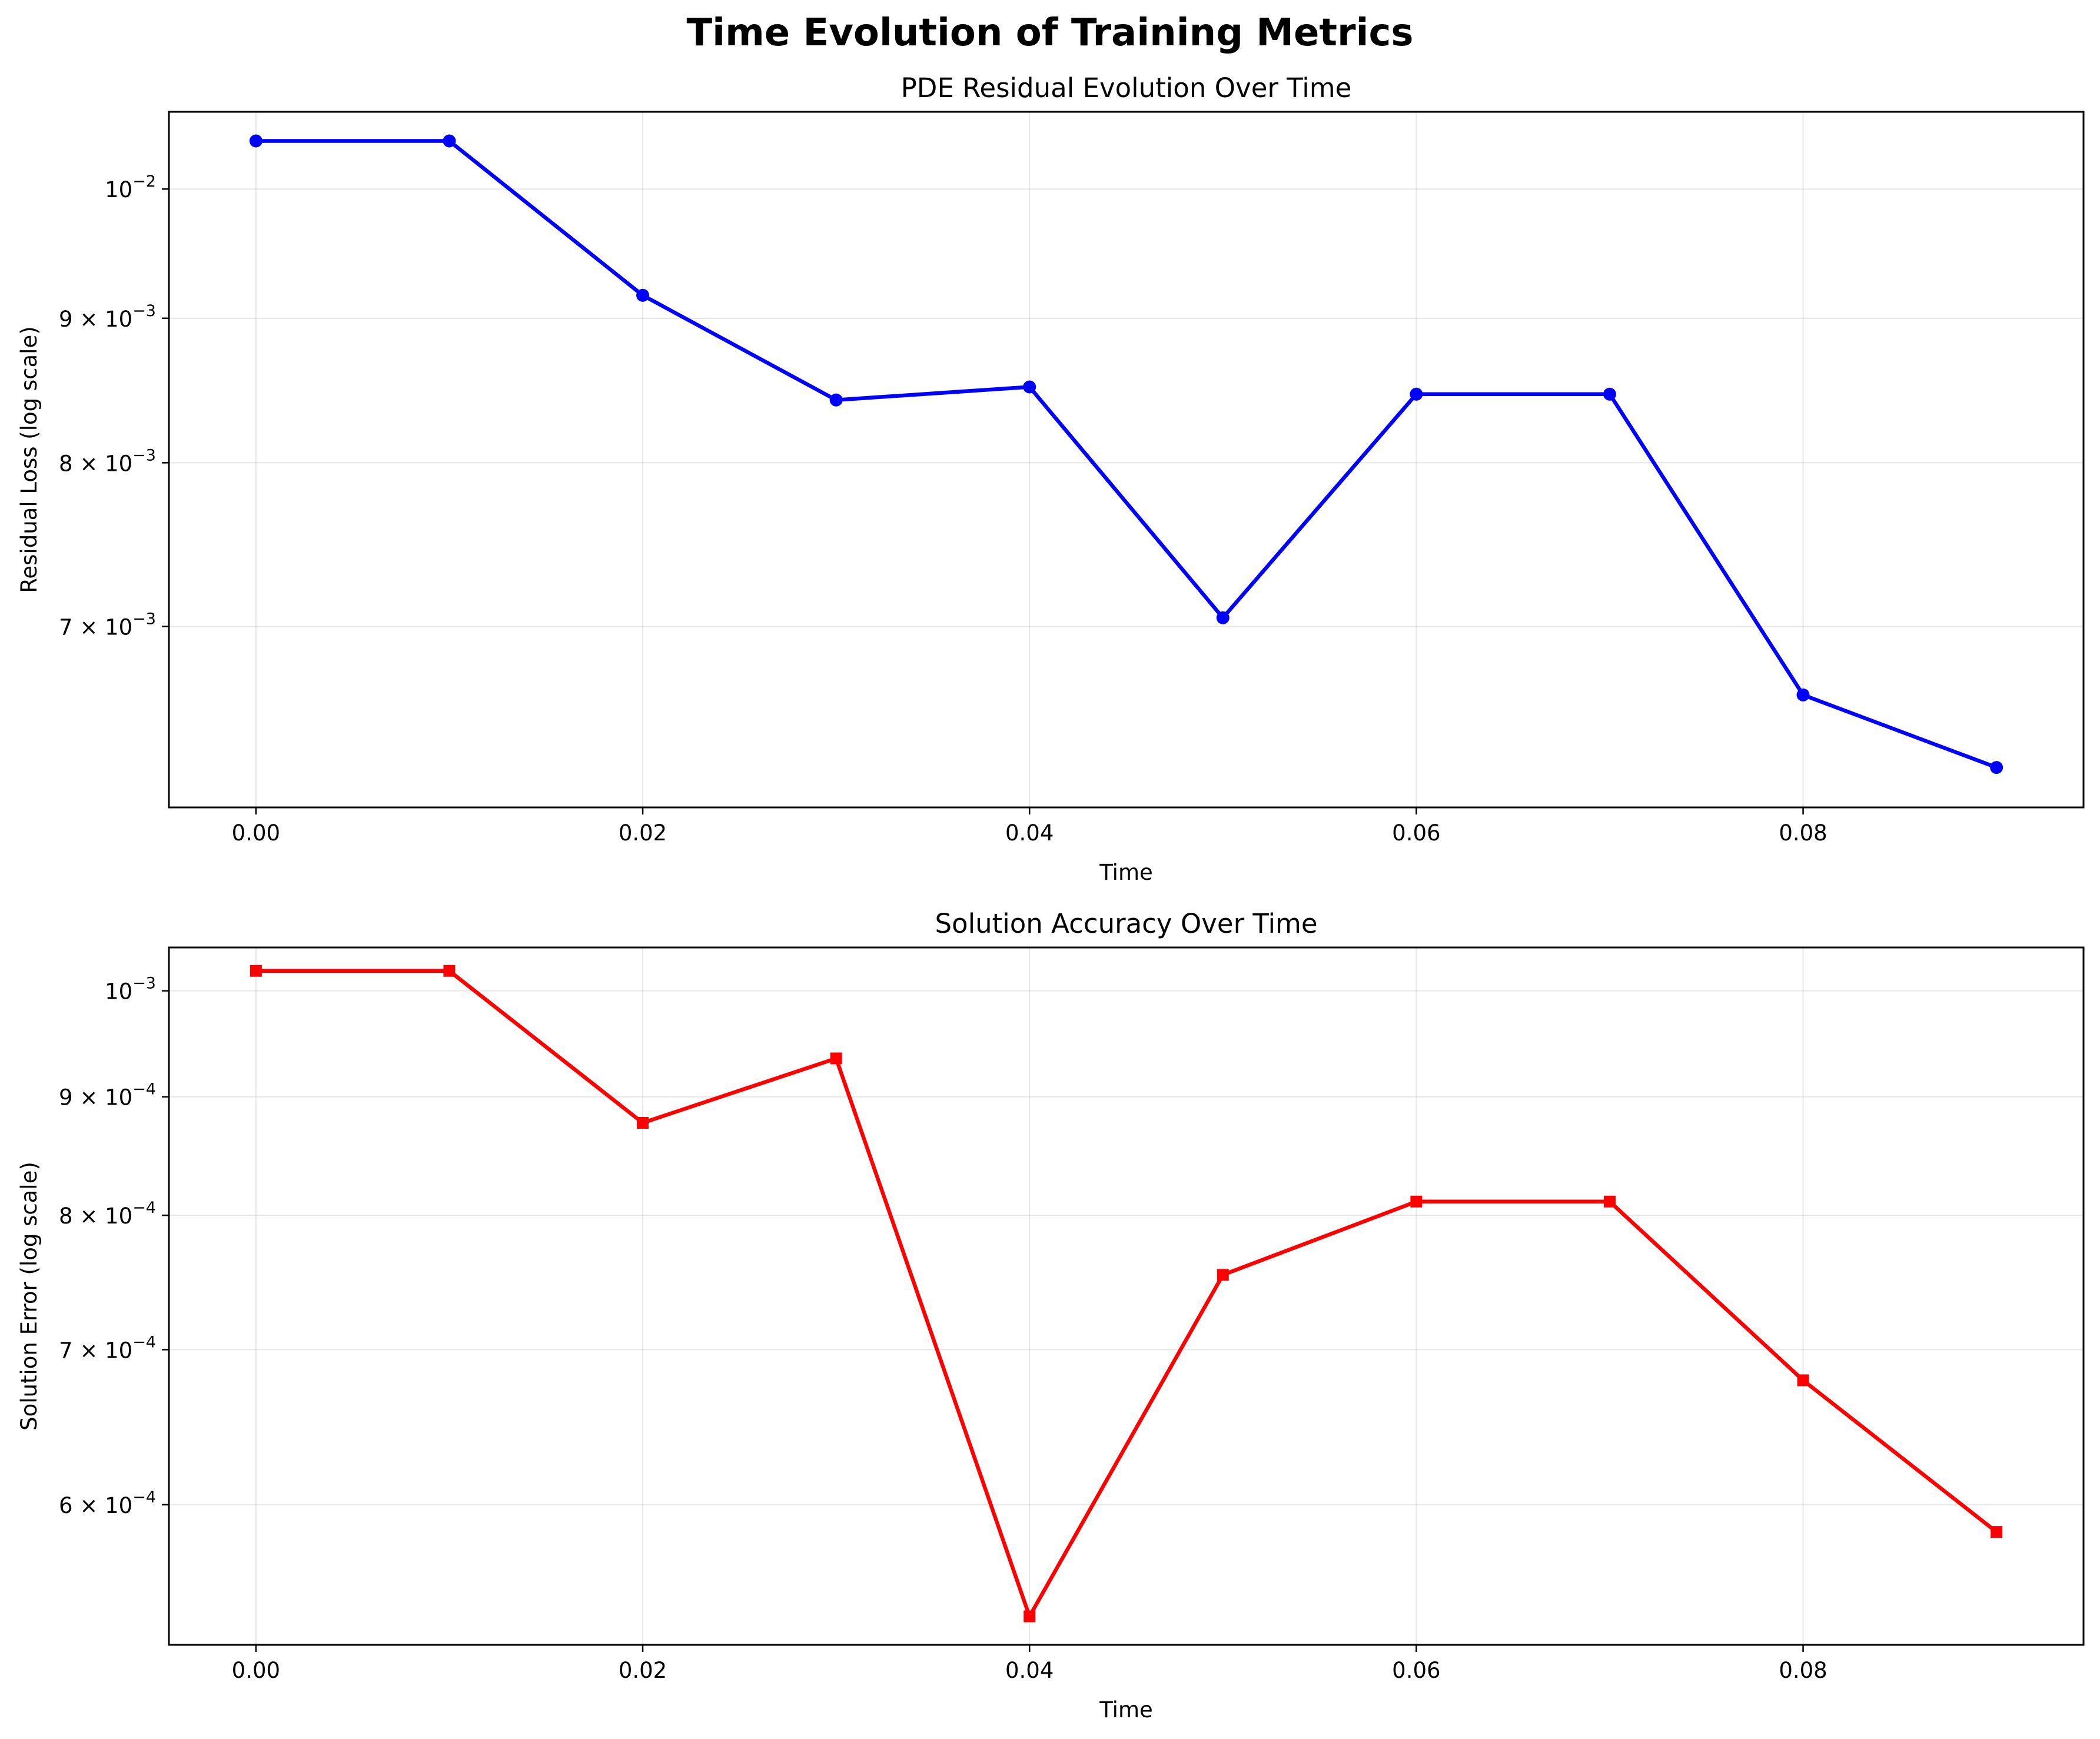 Image resolution: width=2100 pixels, height=1739 pixels. I want to click on y-axis-label: Residual Loss (log scale), so click(29, 460).